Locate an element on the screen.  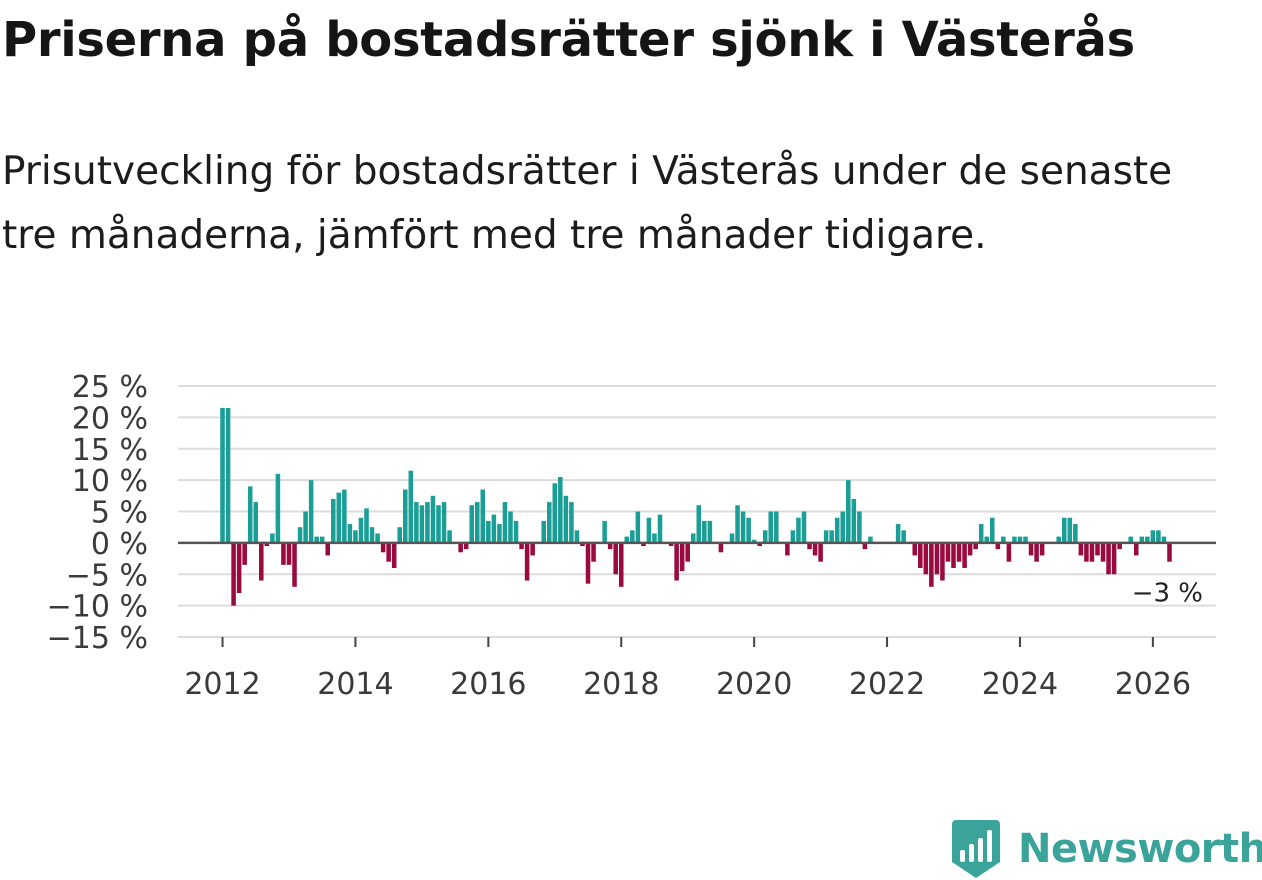
y-tick-label: 15 % is located at coordinates (110, 450).